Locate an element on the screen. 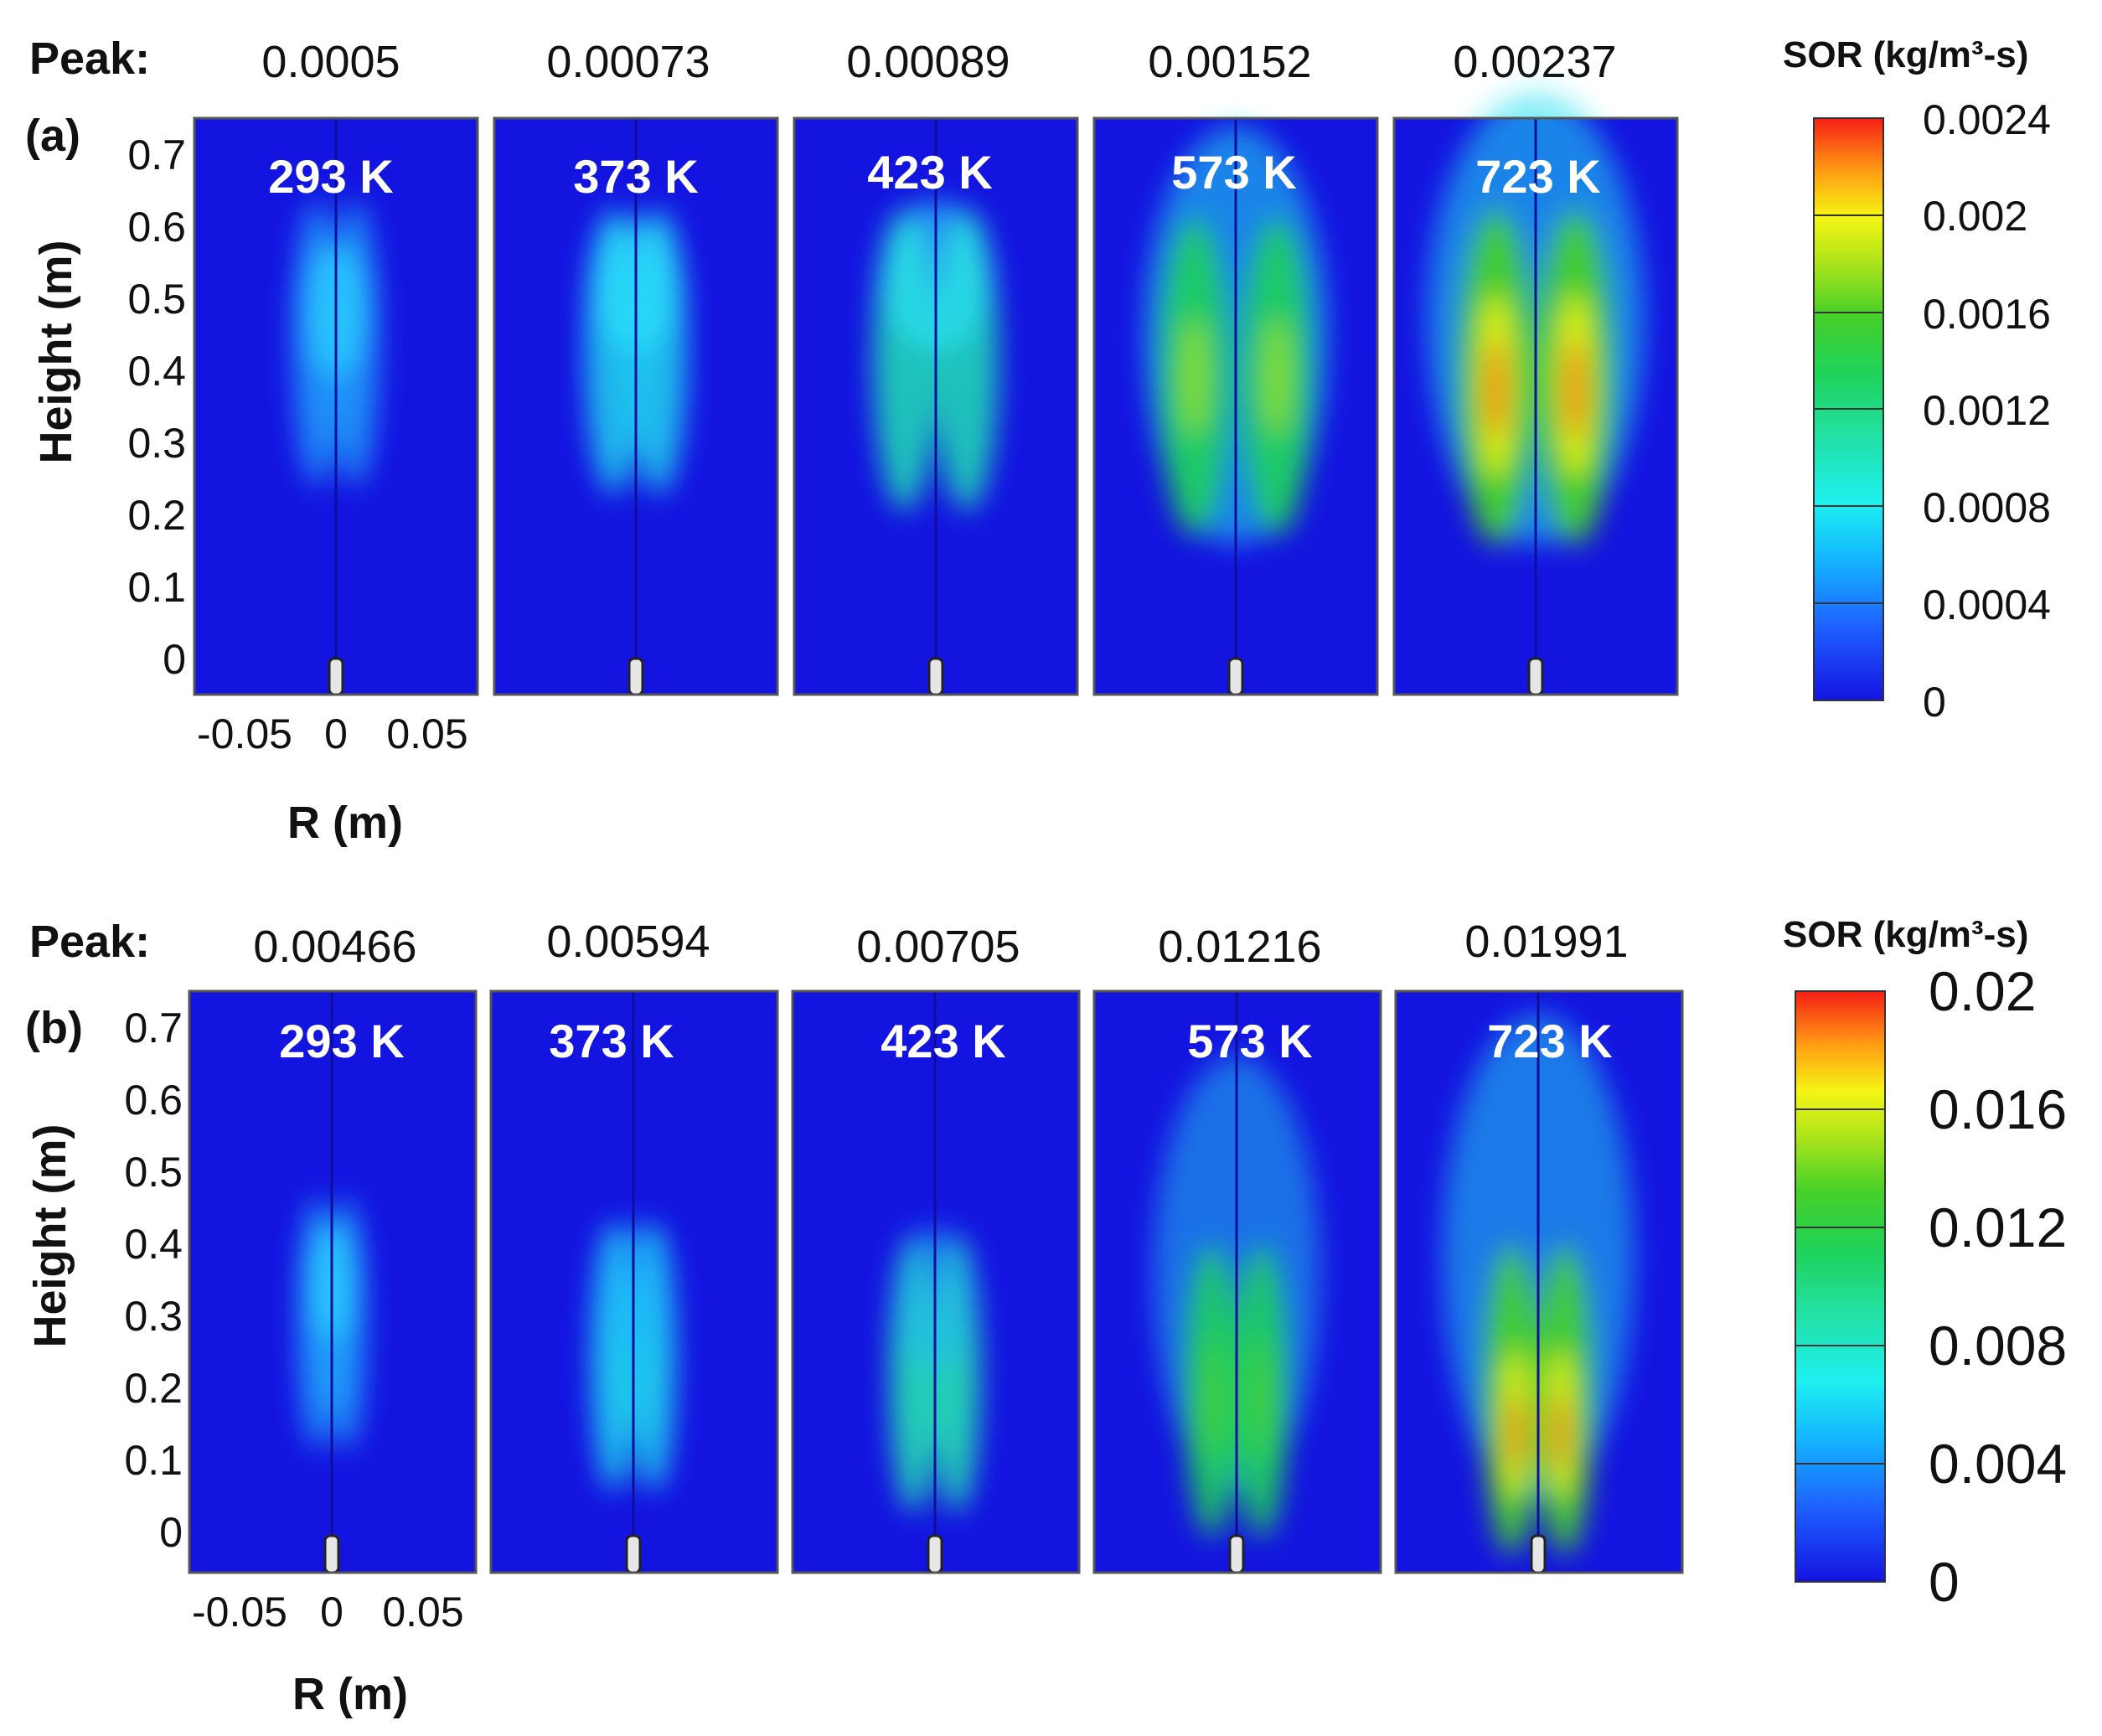  panel-b-xlabel: R (m) is located at coordinates (350, 1694).